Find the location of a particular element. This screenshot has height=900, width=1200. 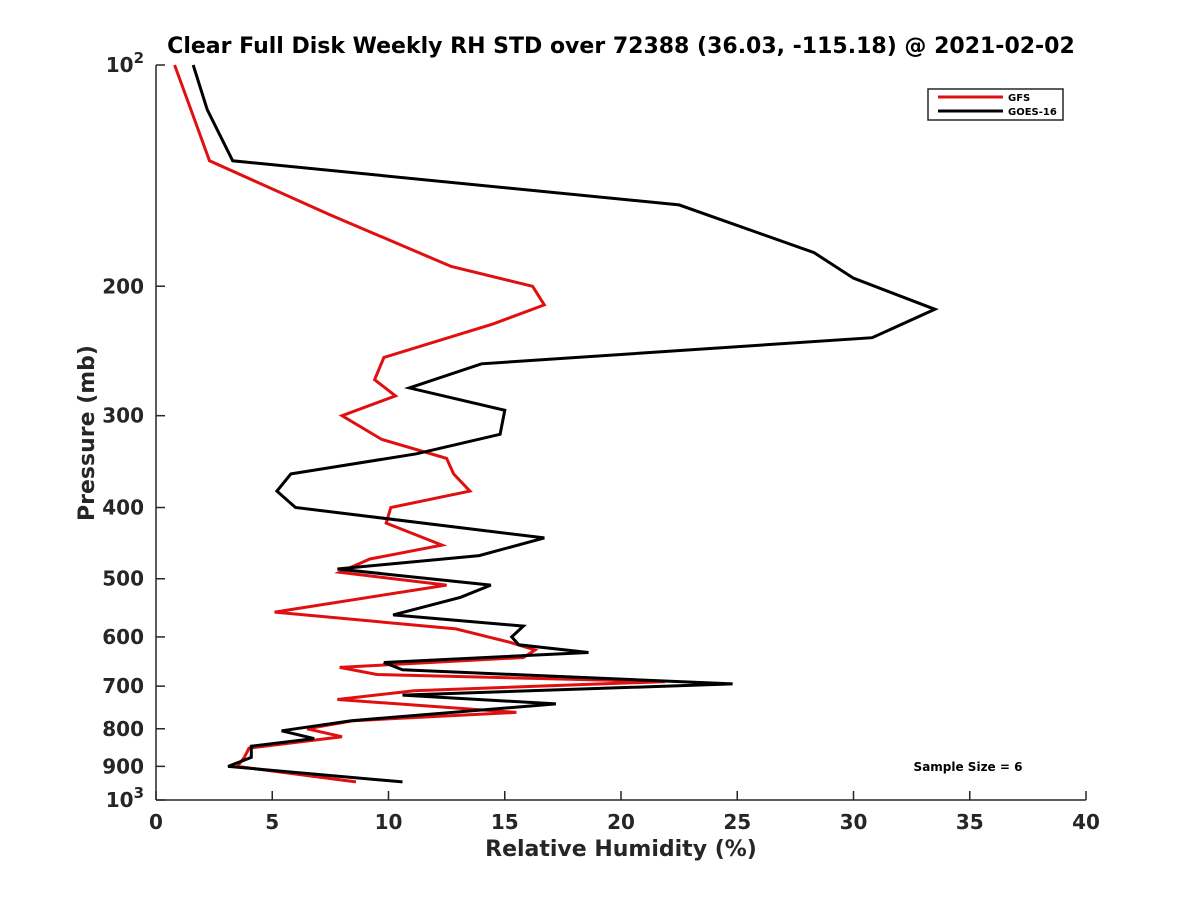

y-tick-label: 800 is located at coordinates (123, 729).